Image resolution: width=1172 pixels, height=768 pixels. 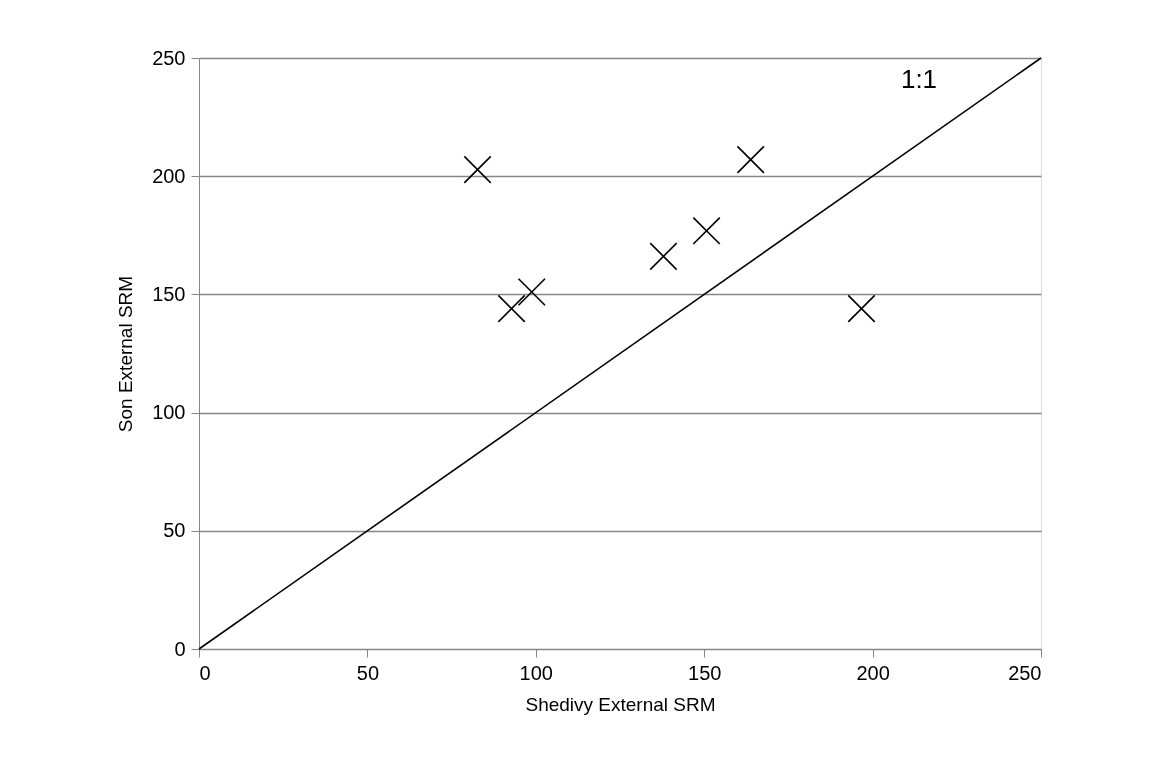 What do you see at coordinates (174, 530) in the screenshot?
I see `y-tick-label: 50` at bounding box center [174, 530].